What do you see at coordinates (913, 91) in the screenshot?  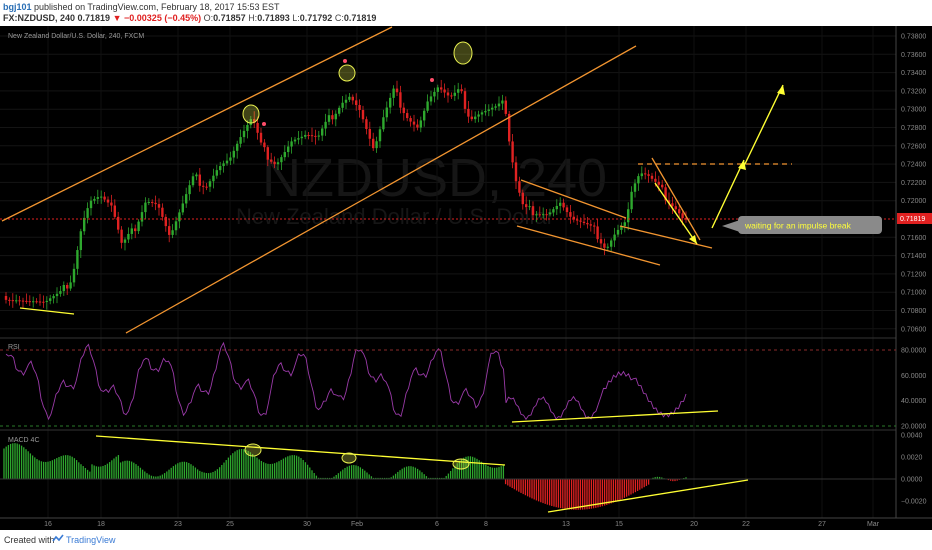 I see `price-tick-label: 0.73200` at bounding box center [913, 91].